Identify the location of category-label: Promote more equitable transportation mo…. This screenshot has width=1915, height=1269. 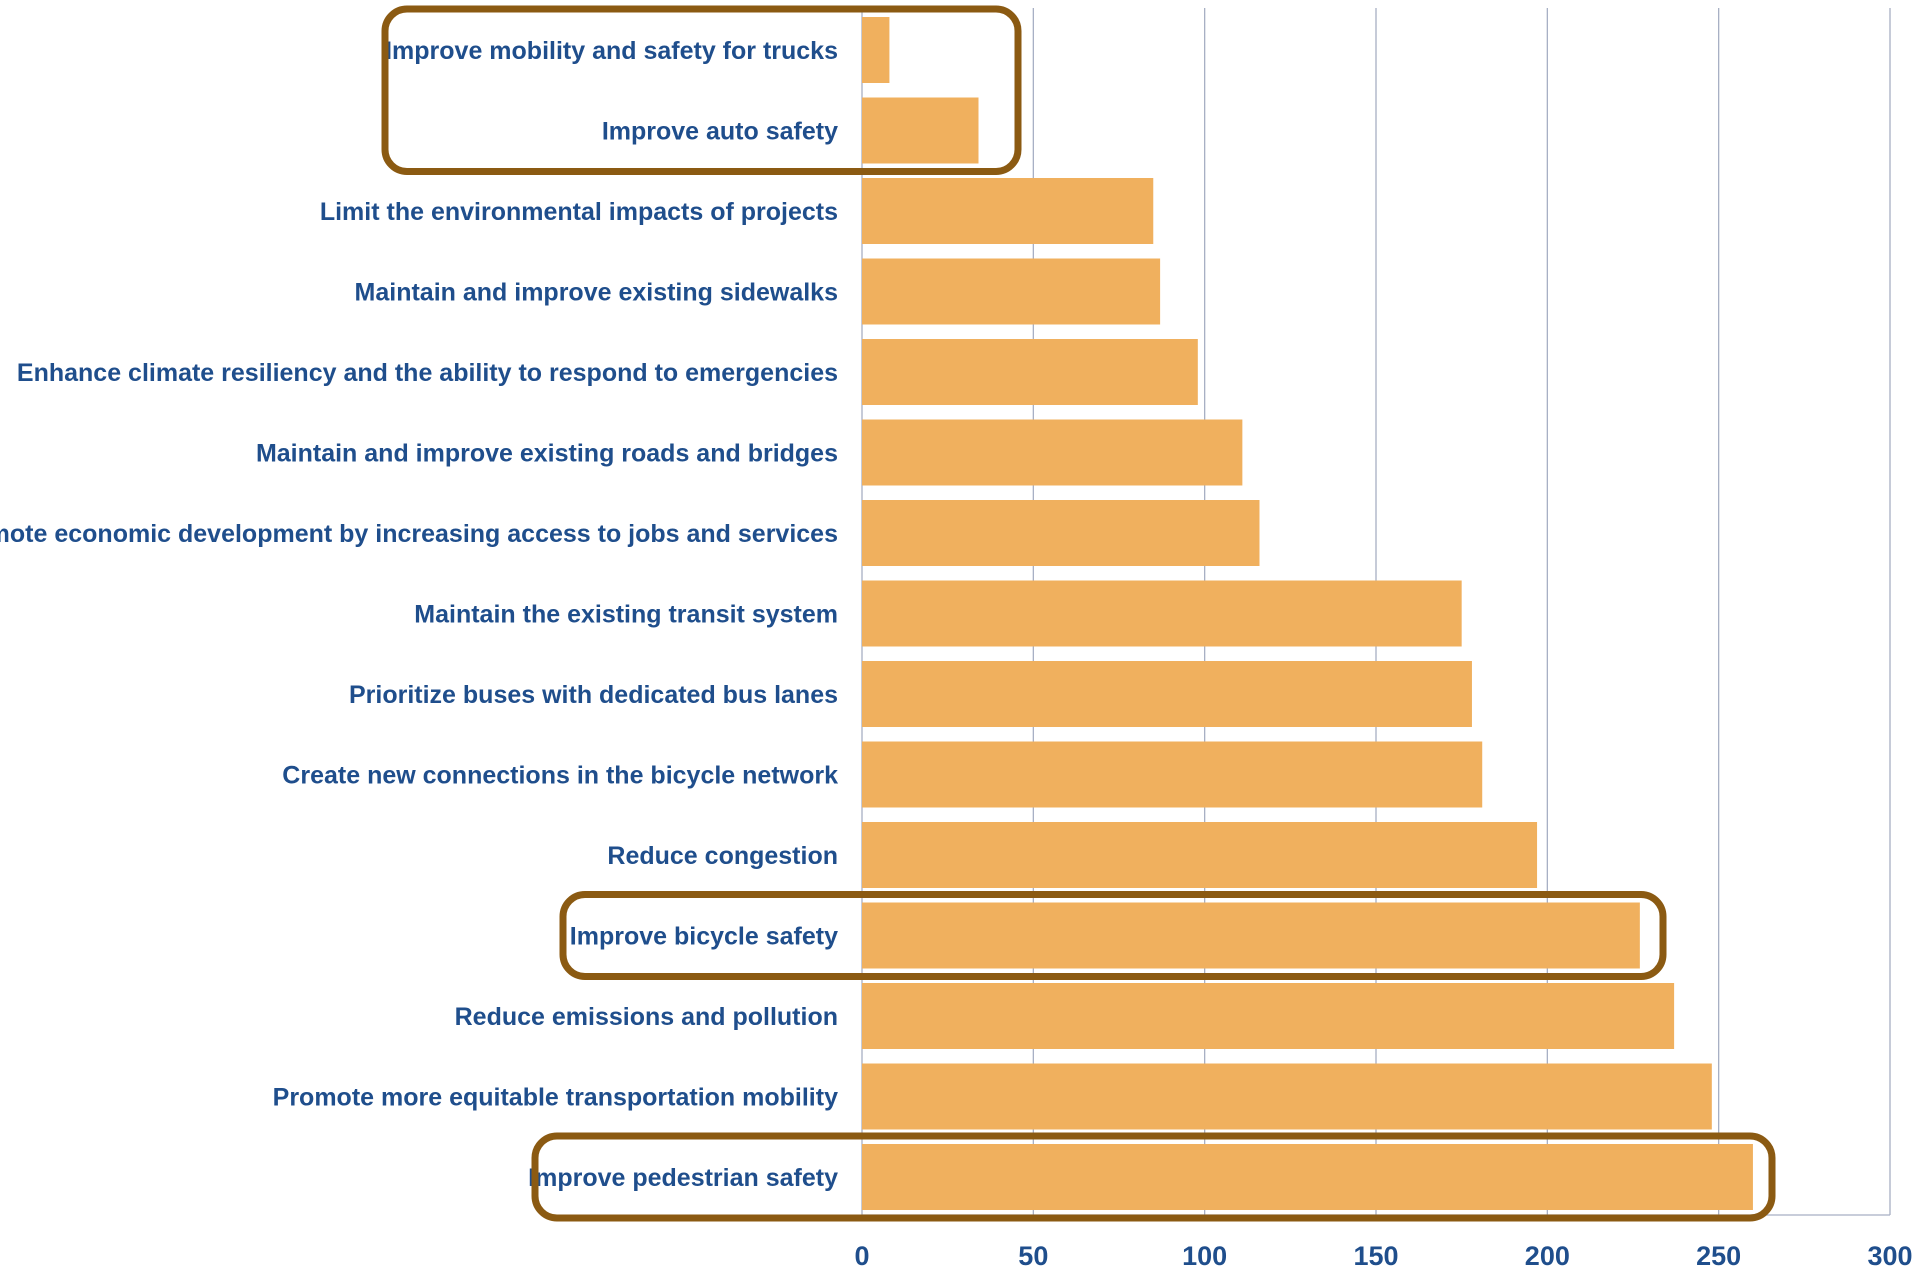
(555, 1098).